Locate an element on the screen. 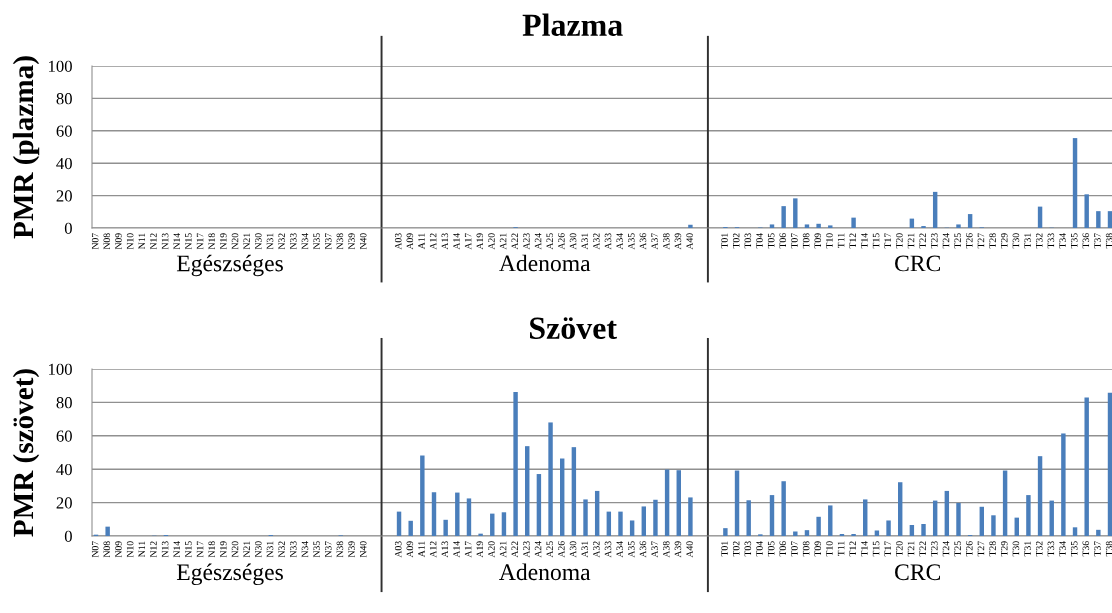 The height and width of the screenshot is (613, 1112). x-tick-label: N18 is located at coordinates (211, 241).